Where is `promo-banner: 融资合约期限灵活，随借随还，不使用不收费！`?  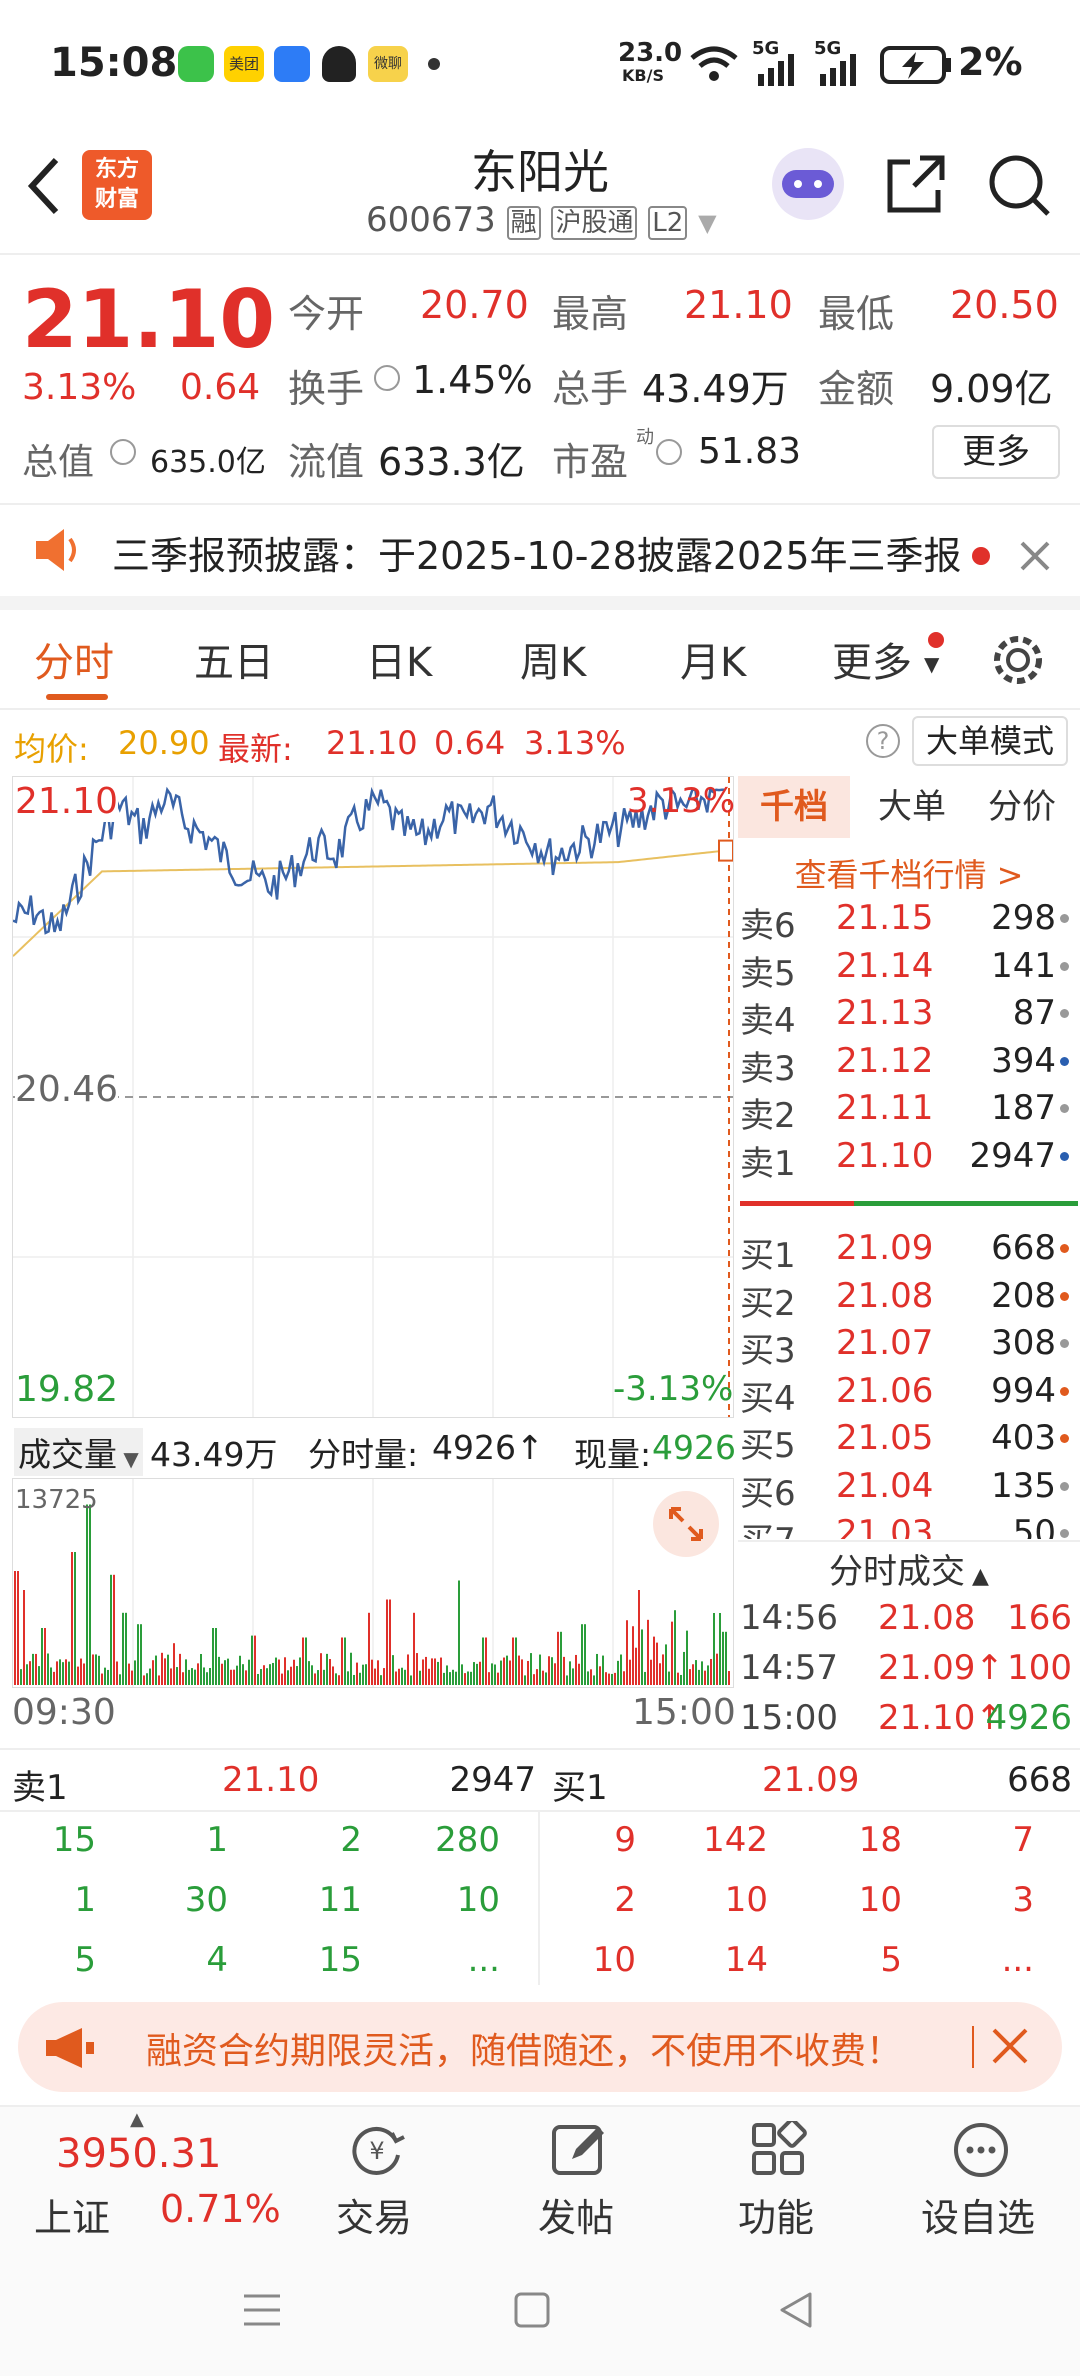
promo-banner: 融资合约期限灵活，随借随还，不使用不收费！ is located at coordinates (540, 2047).